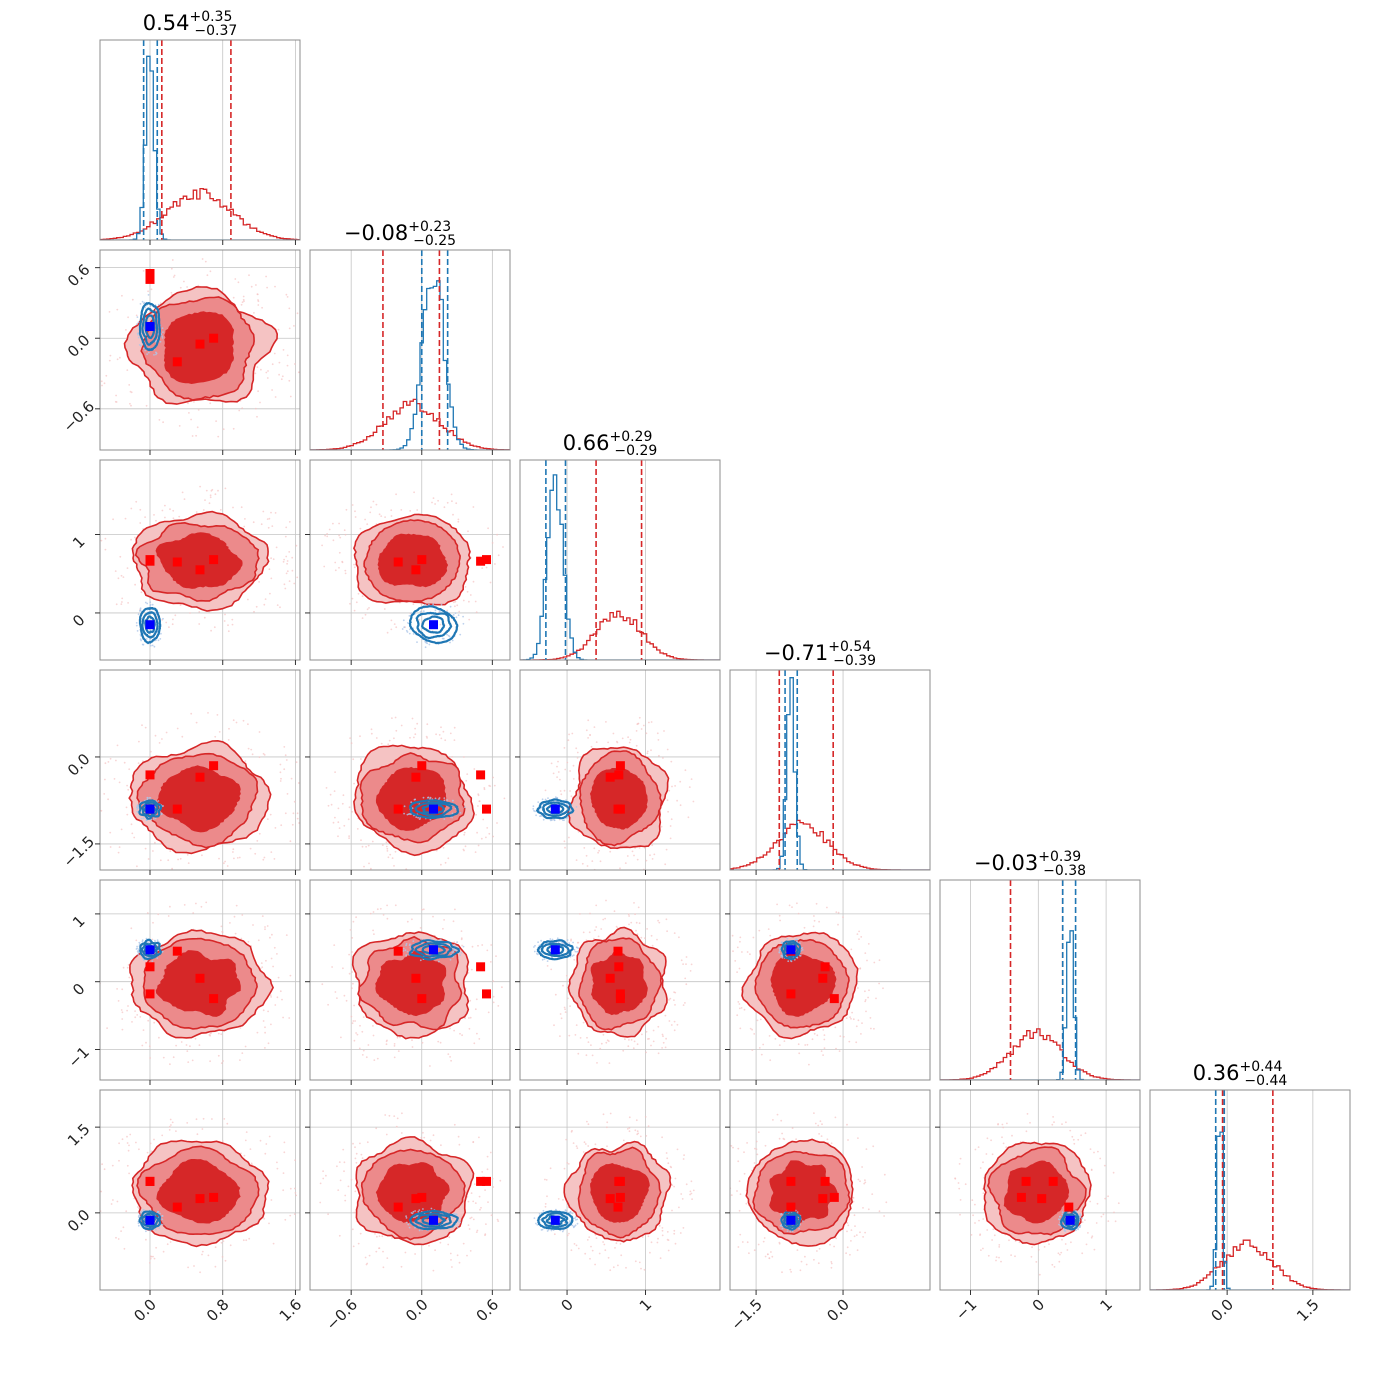 The height and width of the screenshot is (1390, 1390). I want to click on title-median: −0.03, so click(1006, 863).